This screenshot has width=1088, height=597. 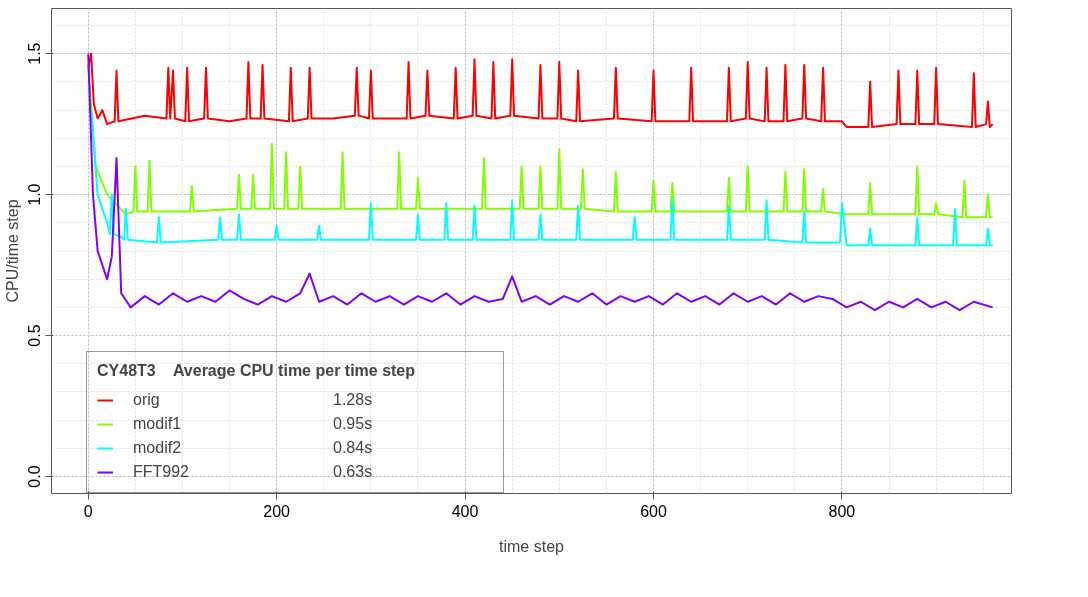 What do you see at coordinates (88, 511) in the screenshot?
I see `x-tick-label: 0` at bounding box center [88, 511].